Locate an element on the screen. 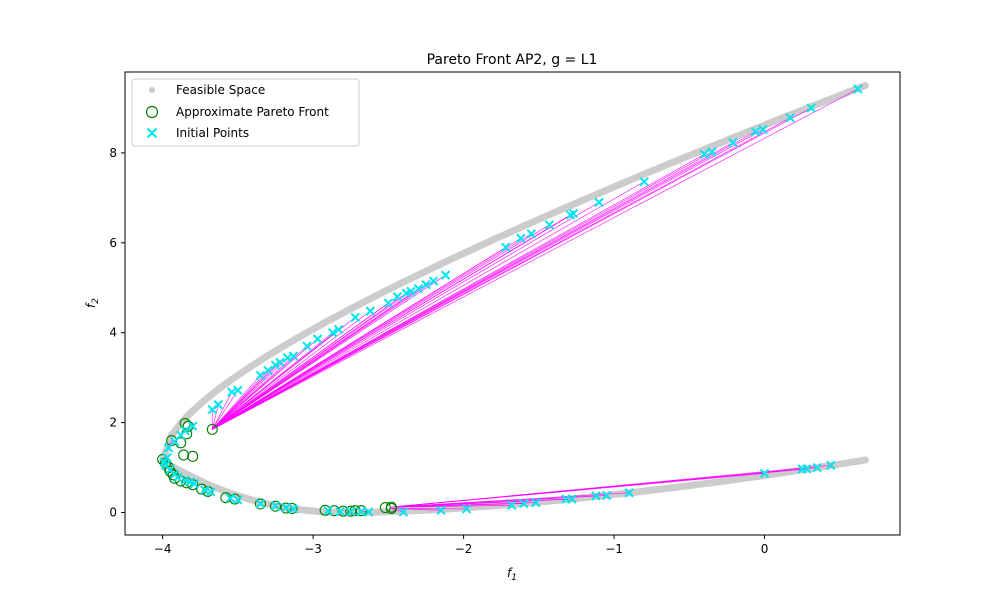 This screenshot has width=1000, height=600. y-tick-label: 4 is located at coordinates (113, 333).